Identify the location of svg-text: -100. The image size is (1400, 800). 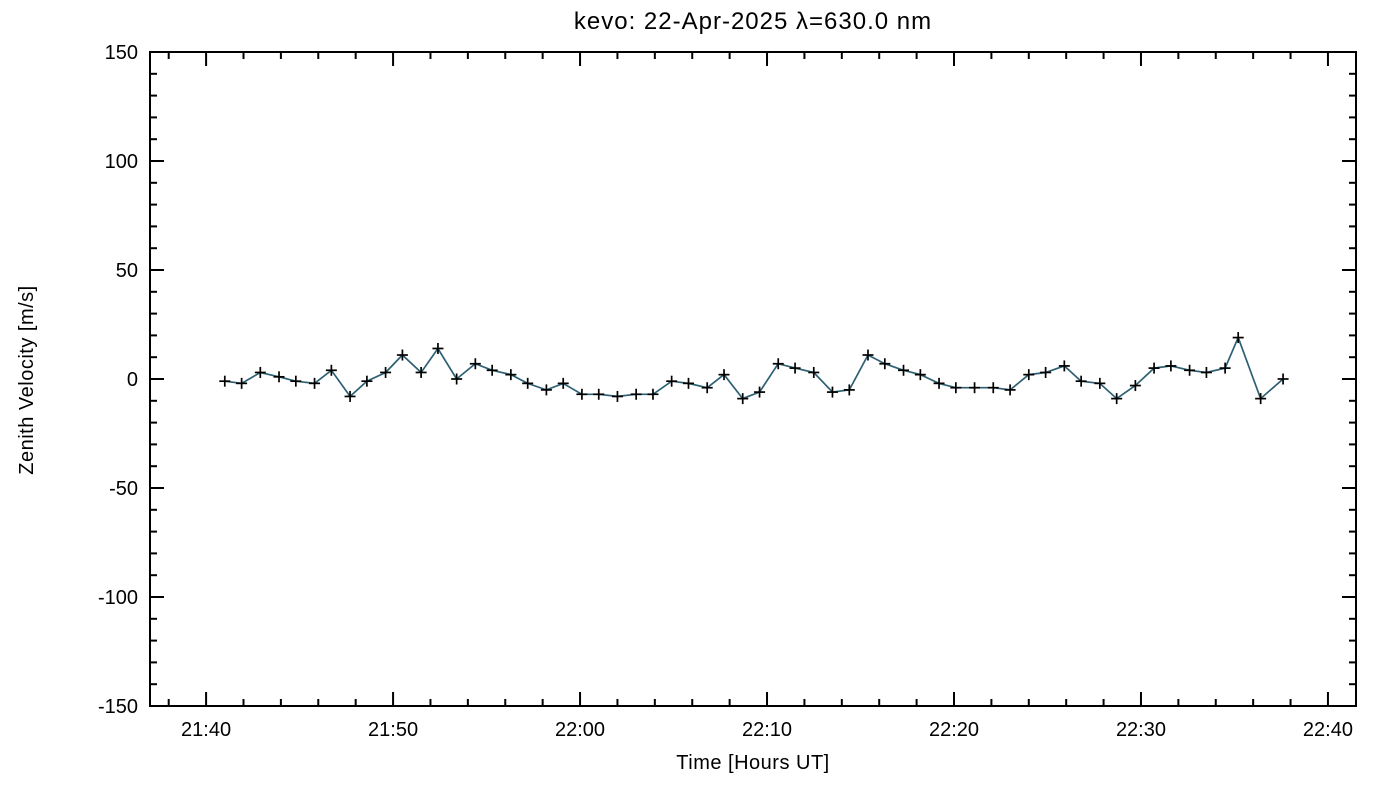
(118, 598).